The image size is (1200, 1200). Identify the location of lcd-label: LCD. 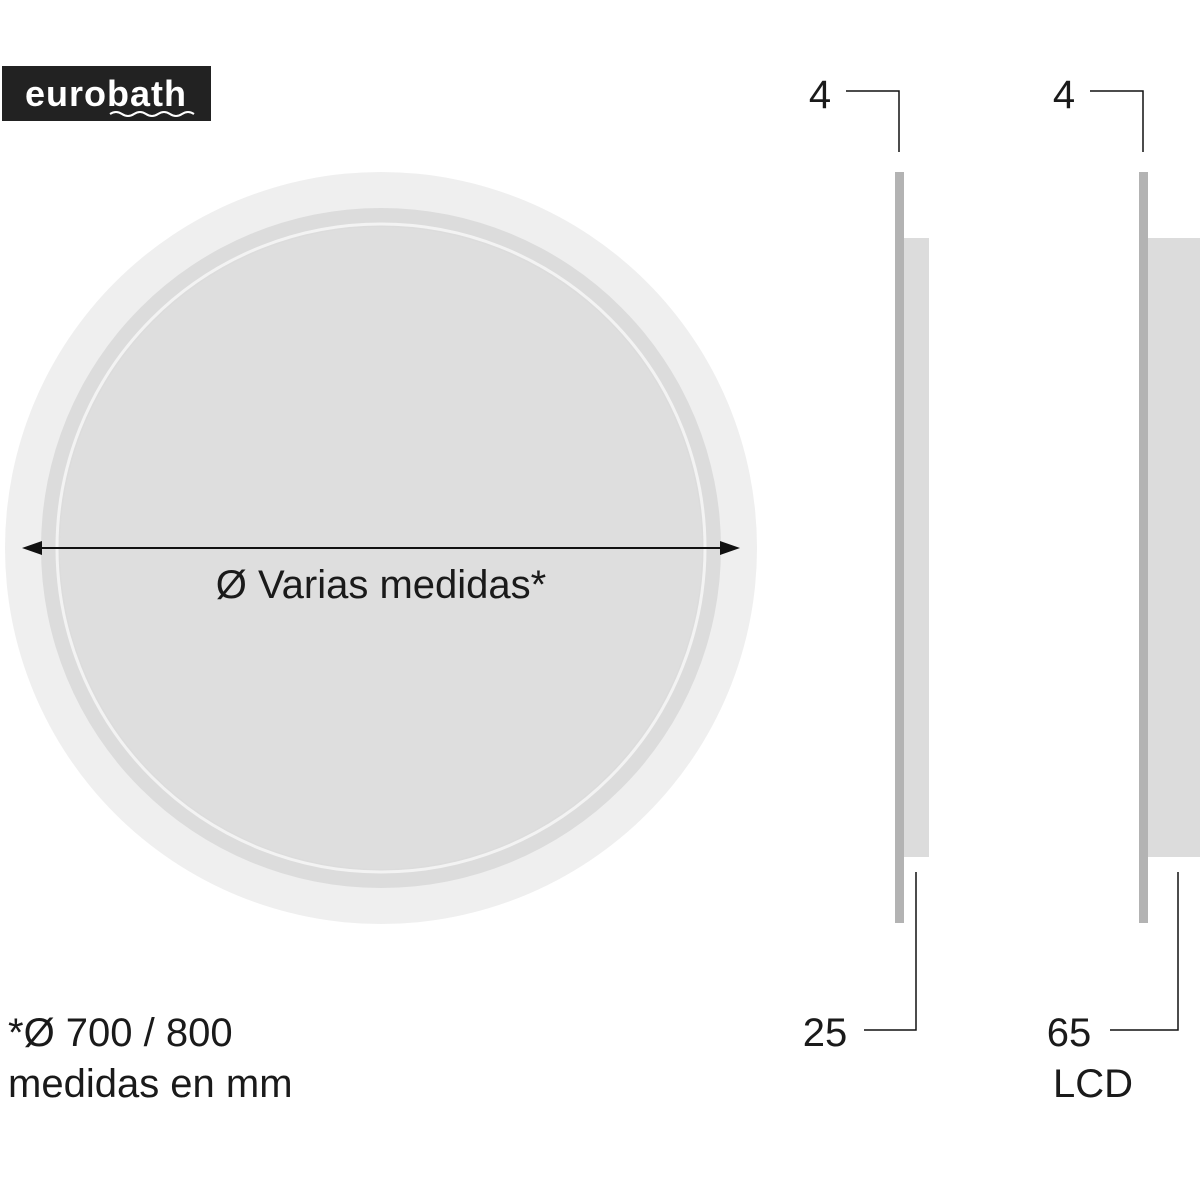
(1093, 1084).